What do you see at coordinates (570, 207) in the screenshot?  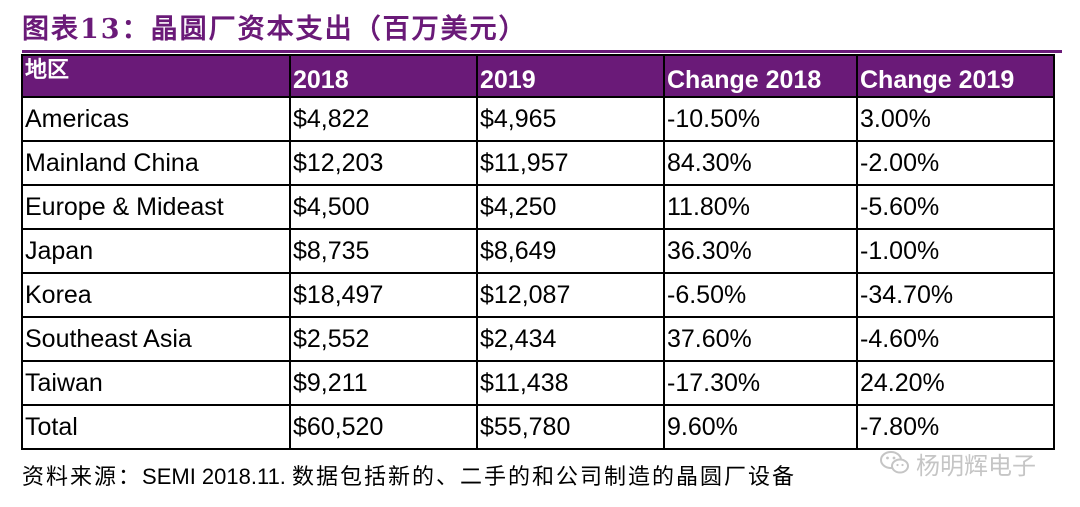 I see `cell-2019: $4,250` at bounding box center [570, 207].